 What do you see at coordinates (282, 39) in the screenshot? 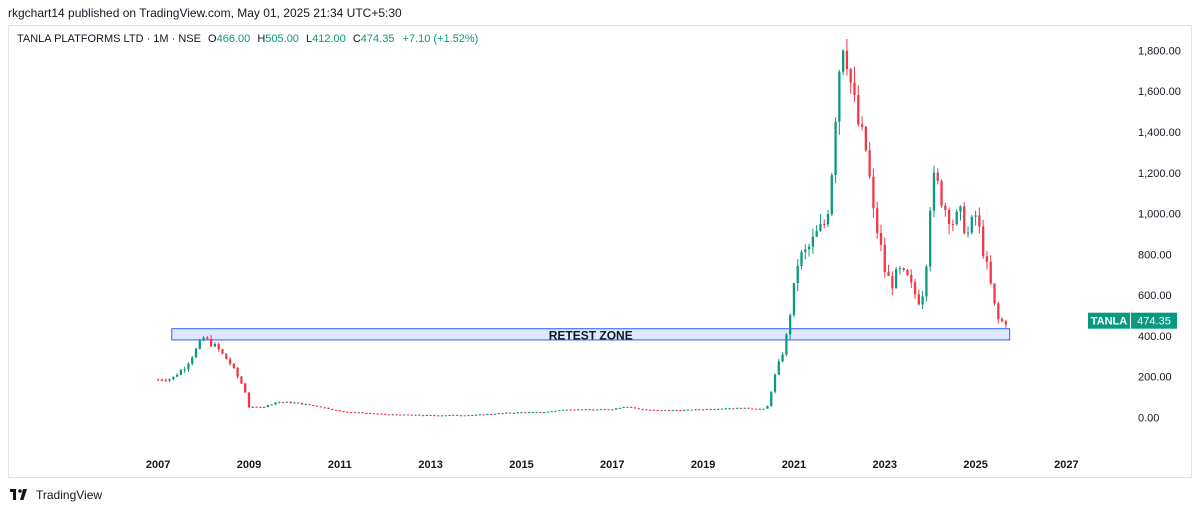
I see `high-value: 505.00` at bounding box center [282, 39].